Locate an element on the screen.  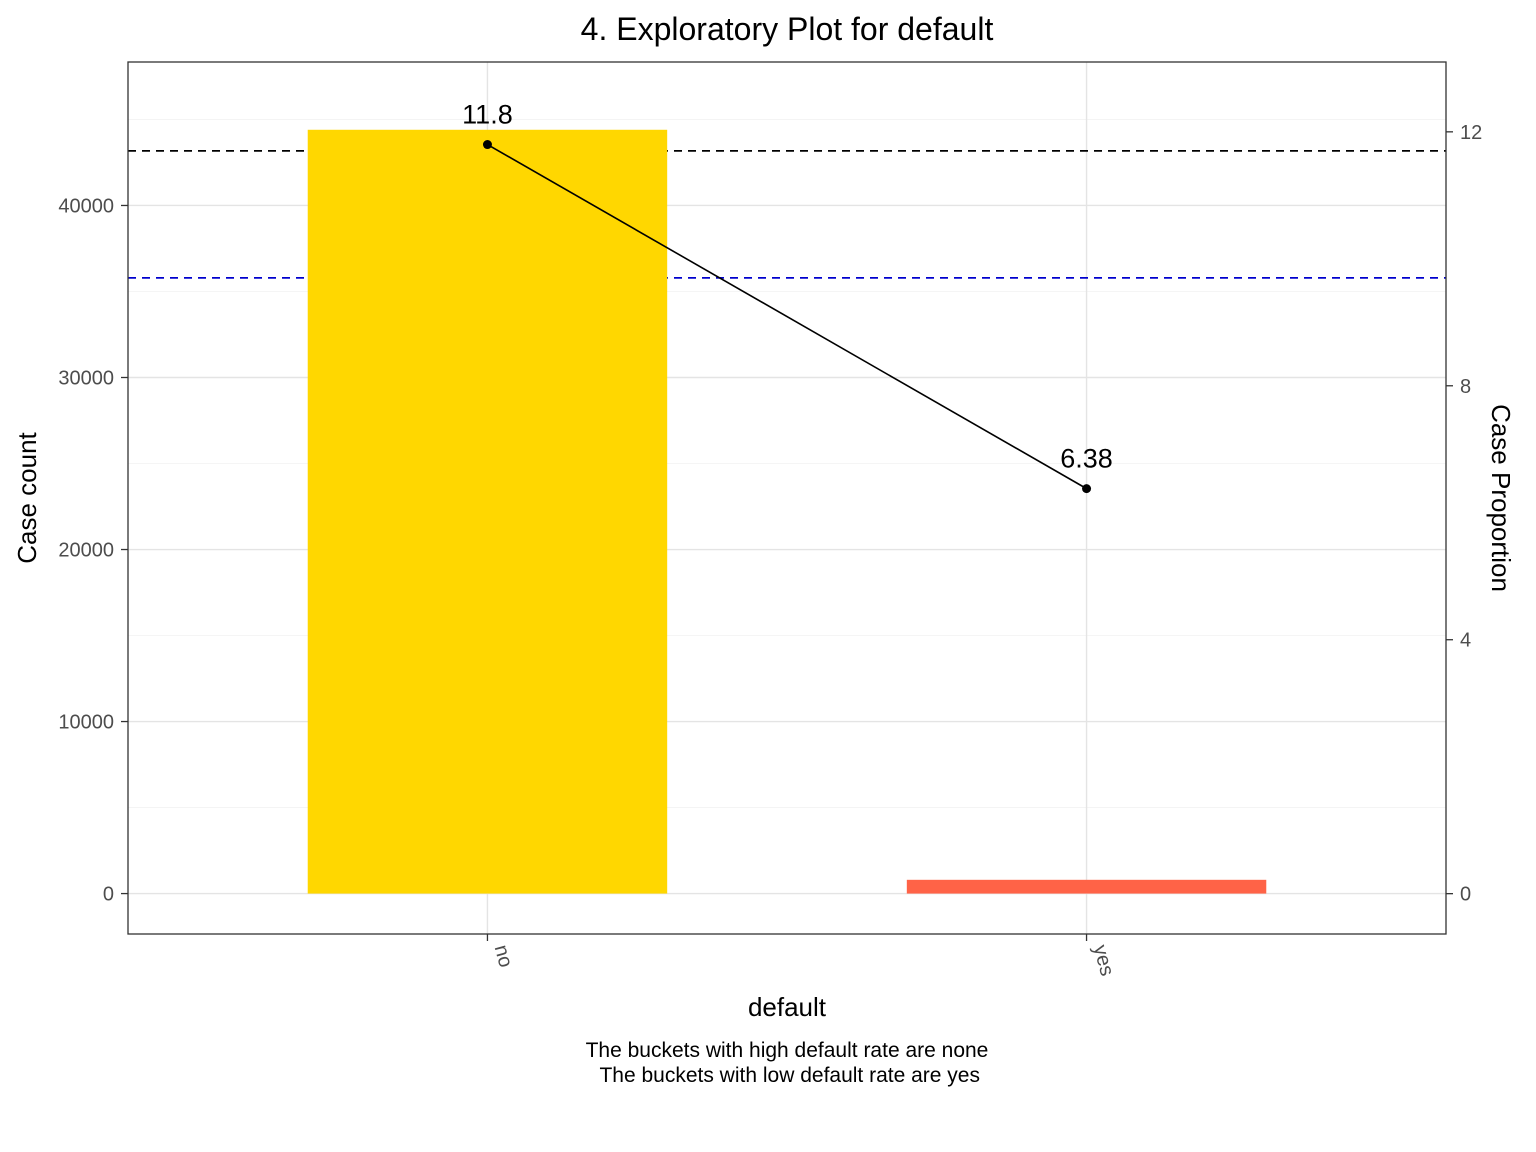
y-tick-label: 20000 is located at coordinates (86, 551).